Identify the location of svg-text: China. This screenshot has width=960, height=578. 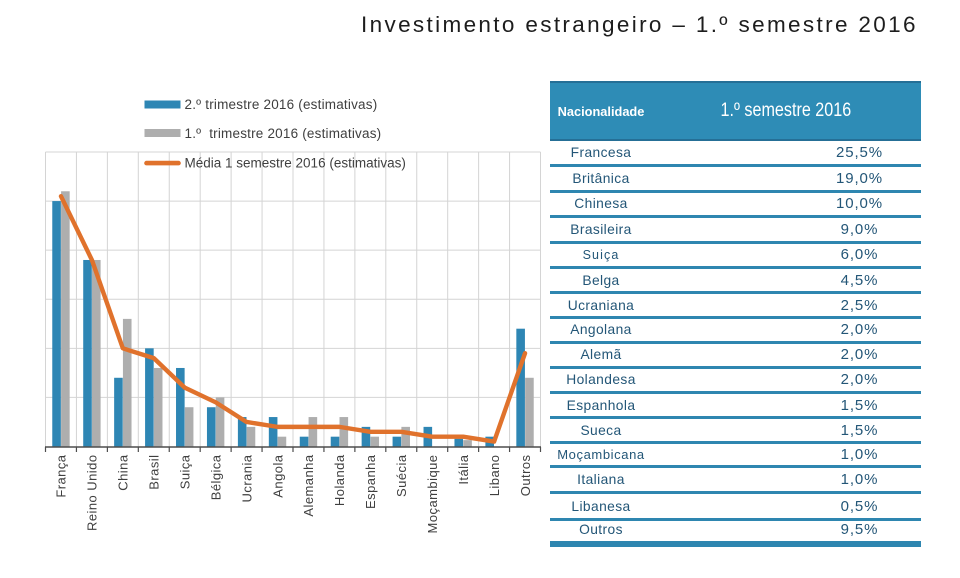
(123, 472).